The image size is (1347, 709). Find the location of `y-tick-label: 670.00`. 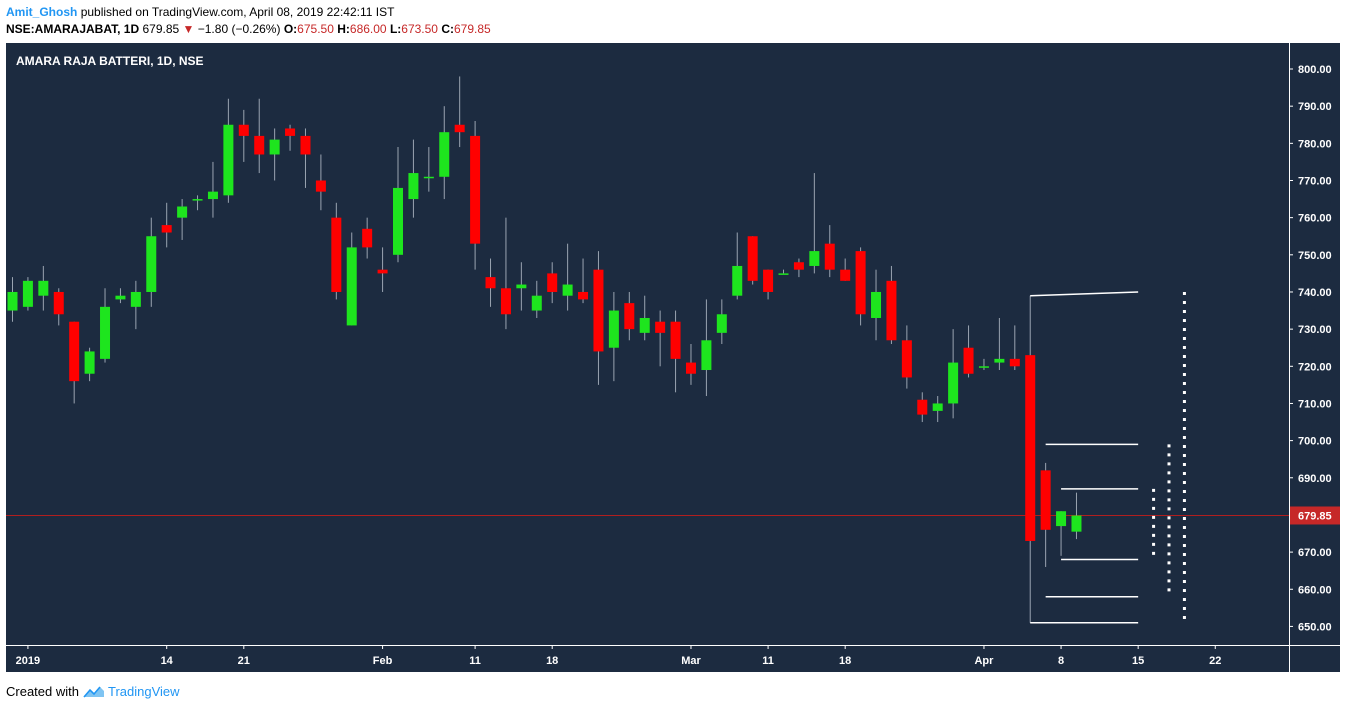

y-tick-label: 670.00 is located at coordinates (1315, 553).